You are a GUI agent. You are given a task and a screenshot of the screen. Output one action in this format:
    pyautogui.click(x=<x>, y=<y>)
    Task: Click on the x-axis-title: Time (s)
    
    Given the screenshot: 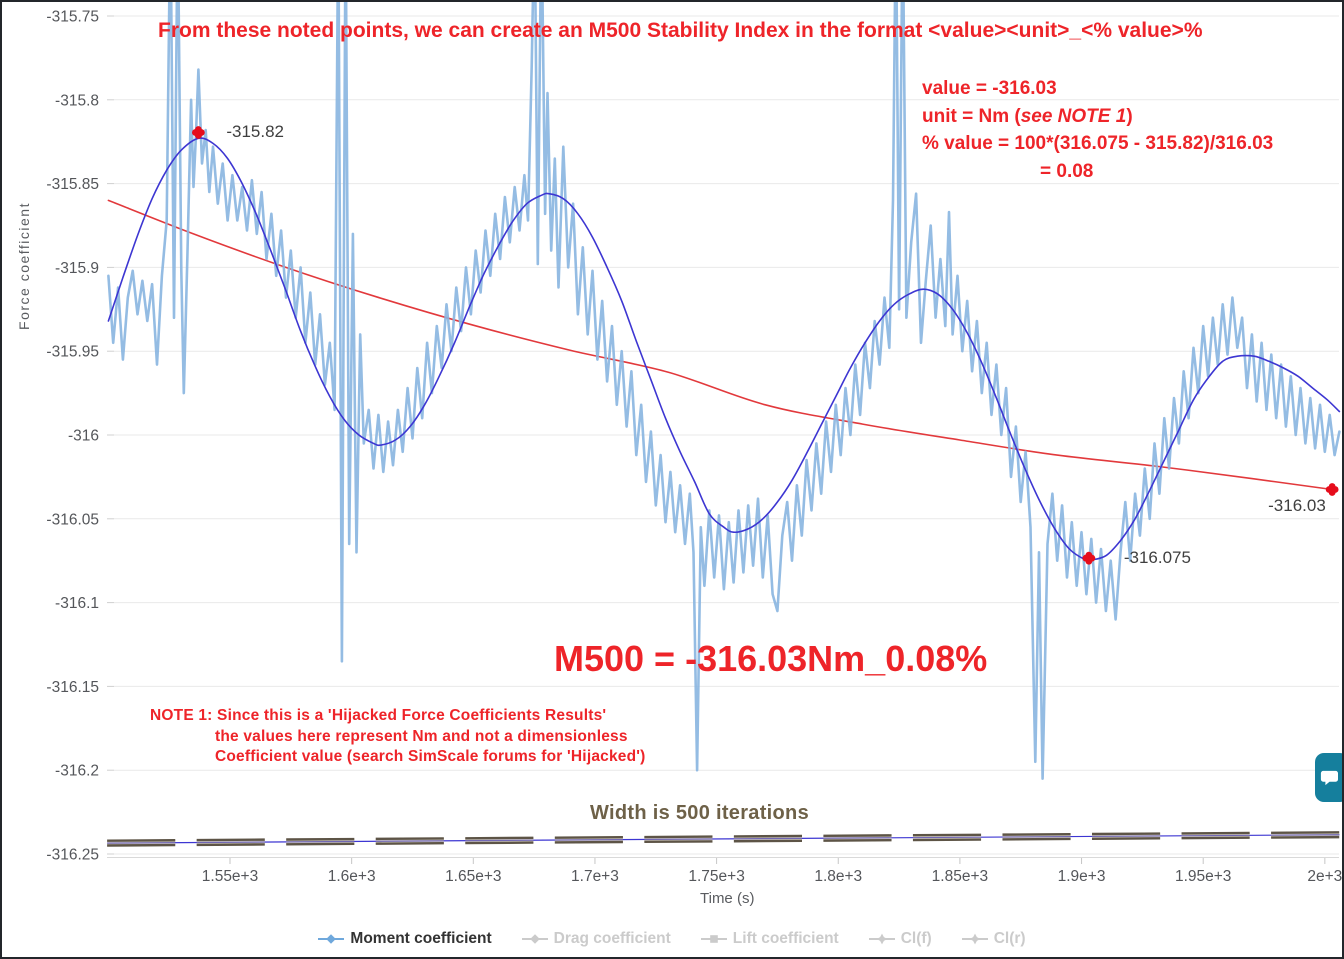 What is the action you would take?
    pyautogui.click(x=727, y=898)
    